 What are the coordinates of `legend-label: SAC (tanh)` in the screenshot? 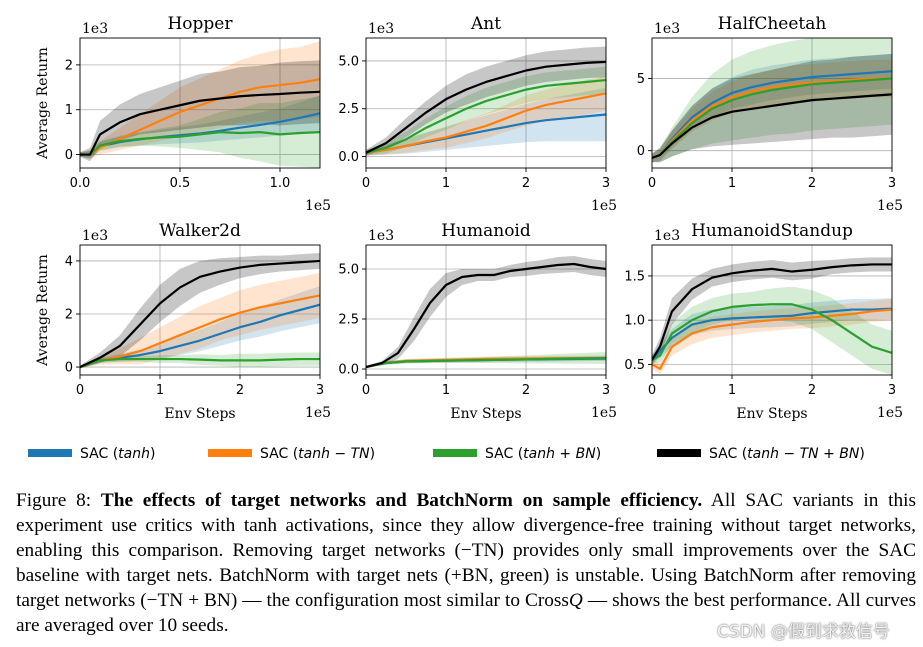 It's located at (117, 454).